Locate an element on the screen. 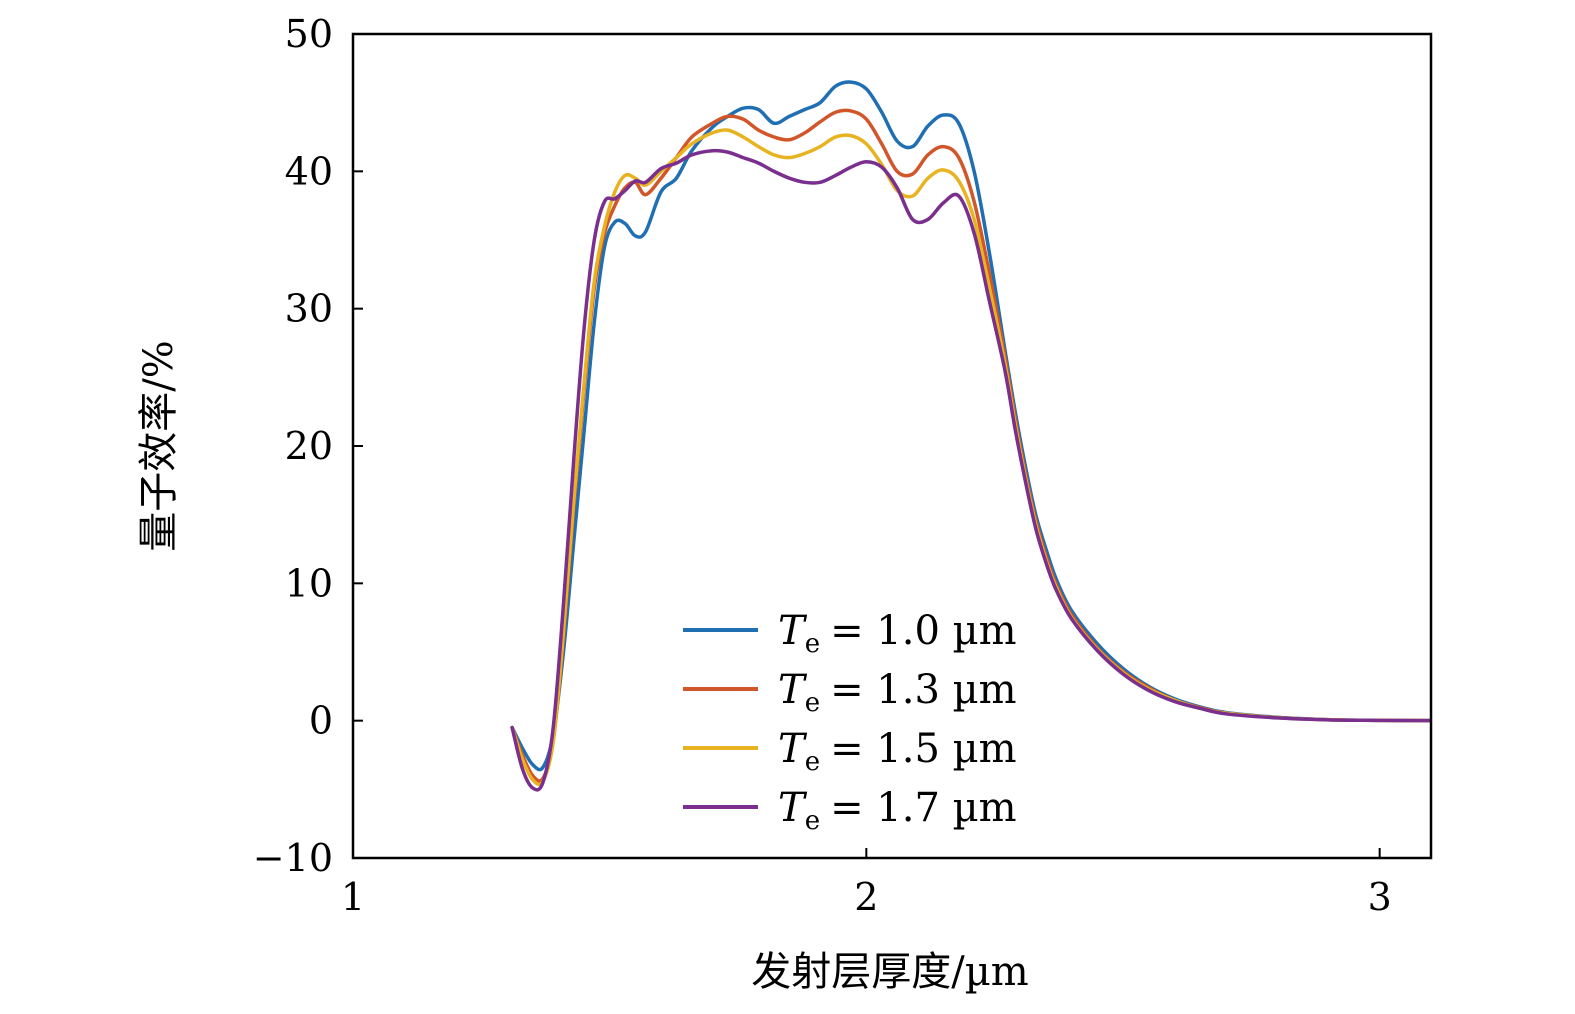 The height and width of the screenshot is (1014, 1575). y-tick-label: 20 is located at coordinates (309, 446).